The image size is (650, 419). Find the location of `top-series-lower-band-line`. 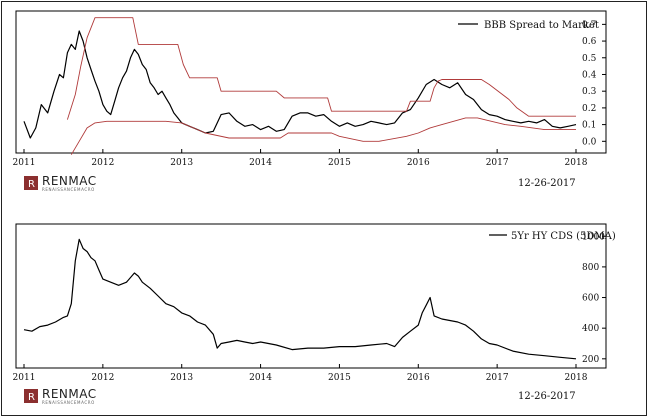

top-series-lower-band-line is located at coordinates (323, 136).